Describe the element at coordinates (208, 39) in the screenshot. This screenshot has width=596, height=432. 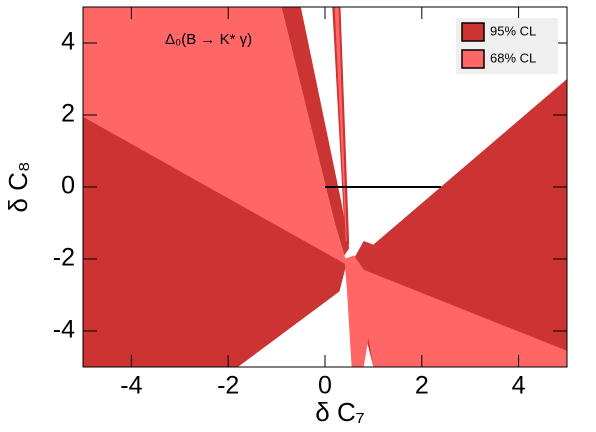
I see `annotation: Δ₀(B → K* γ)` at that location.